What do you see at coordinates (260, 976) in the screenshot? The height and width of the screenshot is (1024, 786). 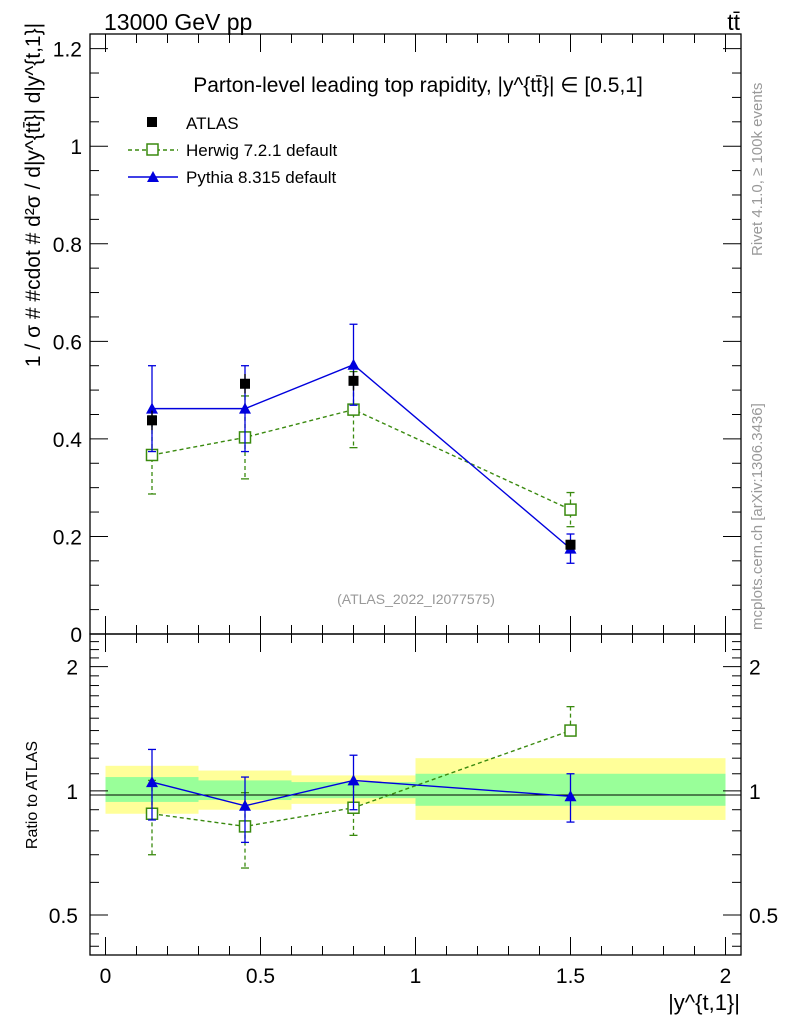 I see `x-tick-label: 0.5` at bounding box center [260, 976].